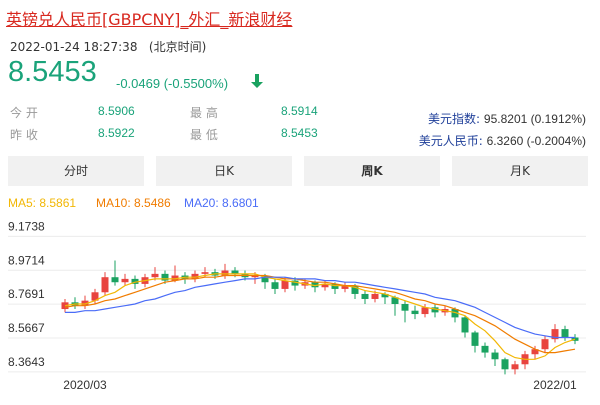 This screenshot has width=600, height=405. What do you see at coordinates (138, 83) in the screenshot?
I see `change-value: -0.0469` at bounding box center [138, 83].